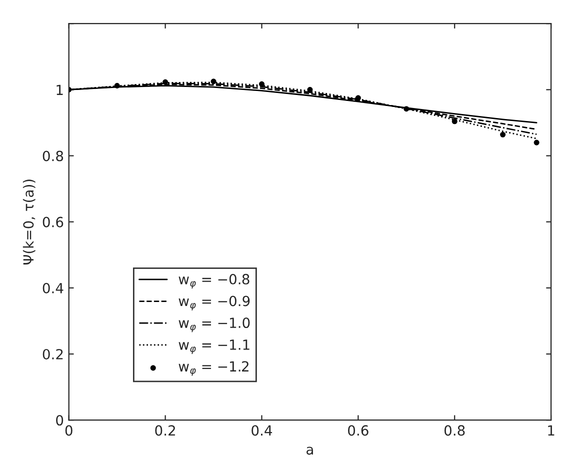 This screenshot has width=574, height=472. Describe the element at coordinates (165, 430) in the screenshot. I see `x-tick-label: 0.2` at that location.